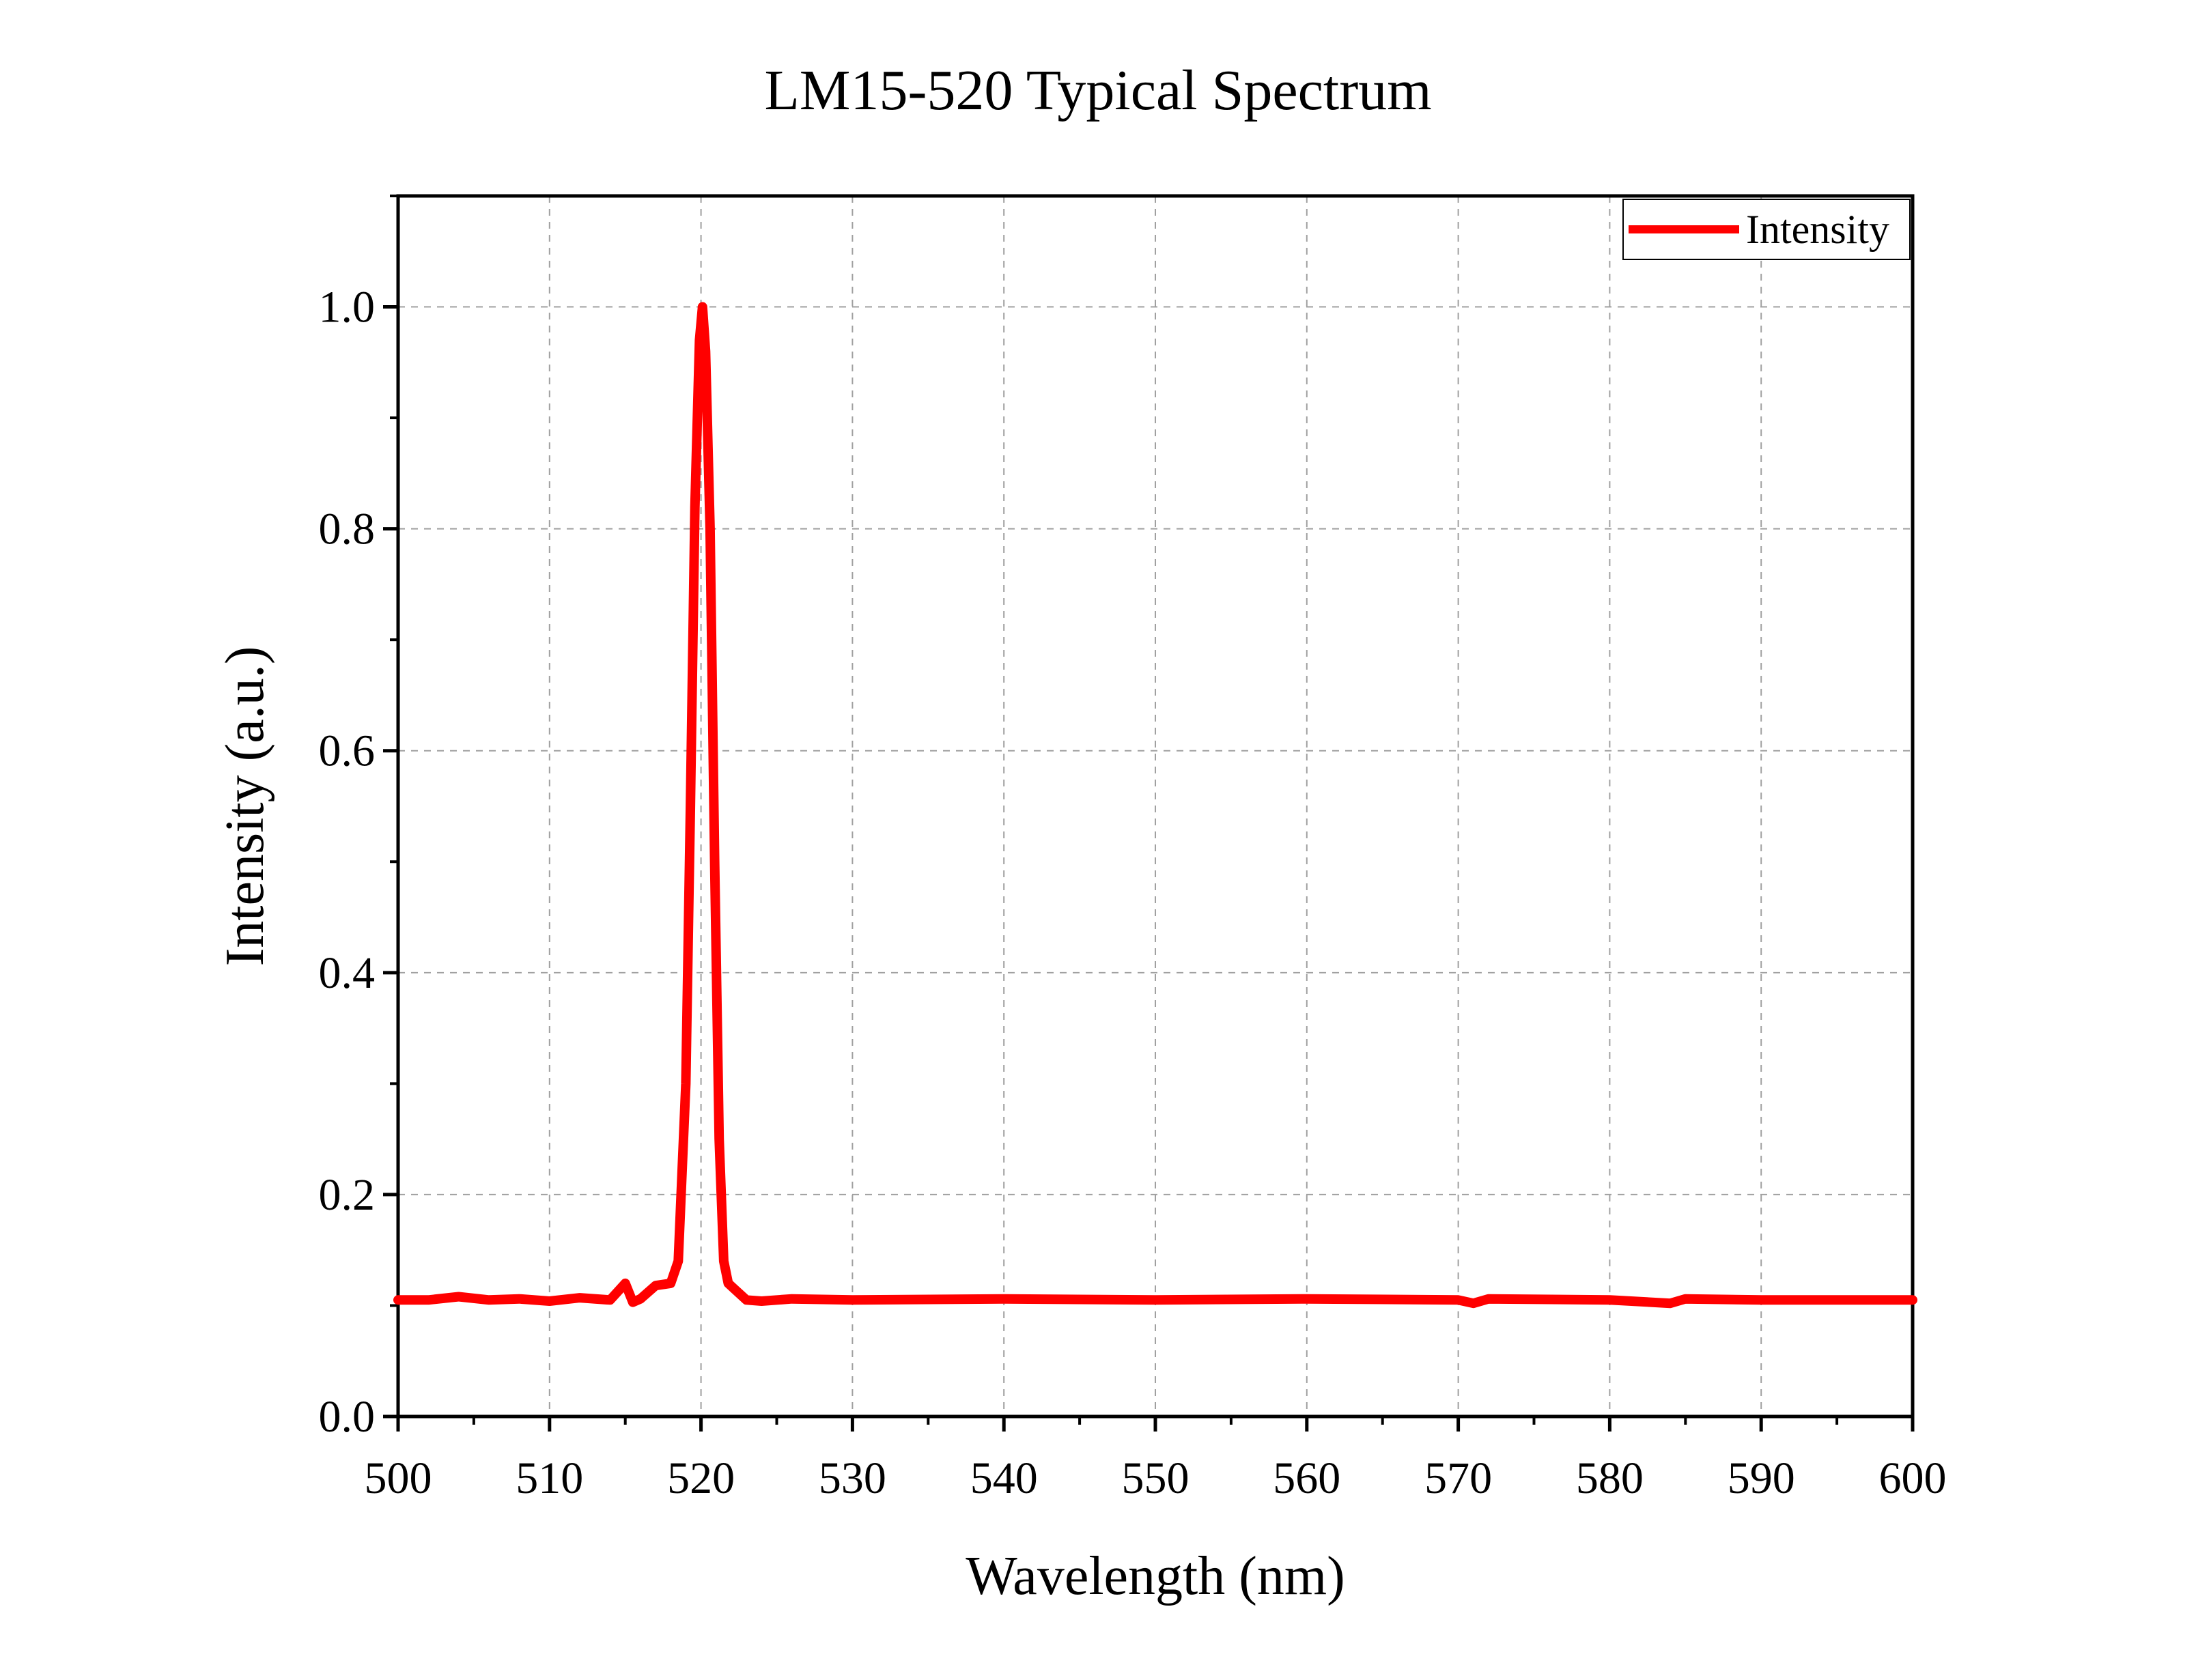 The image size is (2196, 1680). I want to click on x-tick-label: 560, so click(1306, 1478).